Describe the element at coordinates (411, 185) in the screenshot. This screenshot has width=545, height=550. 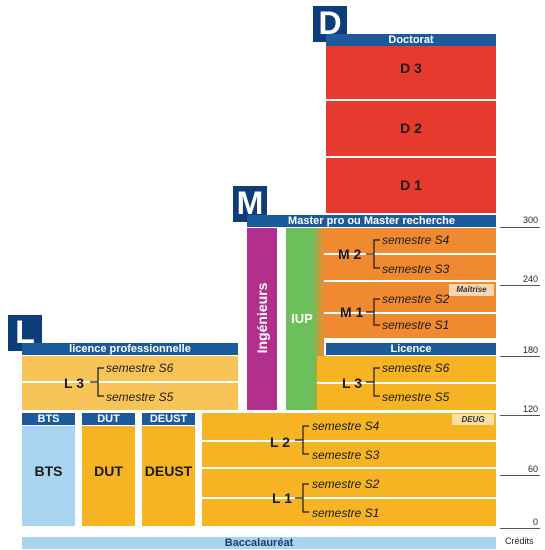
I see `doctorat-d1: D 1` at that location.